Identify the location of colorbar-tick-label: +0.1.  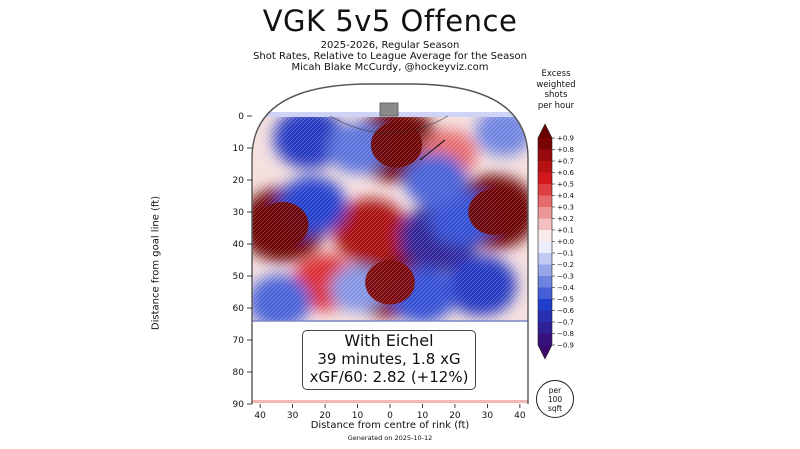
(565, 231).